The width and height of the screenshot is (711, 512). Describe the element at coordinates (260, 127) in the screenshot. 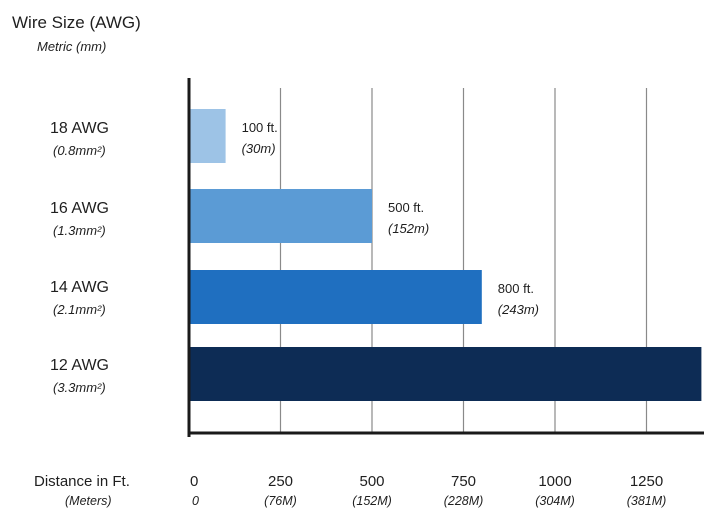

I see `bar-value-label: 100 ft.` at that location.